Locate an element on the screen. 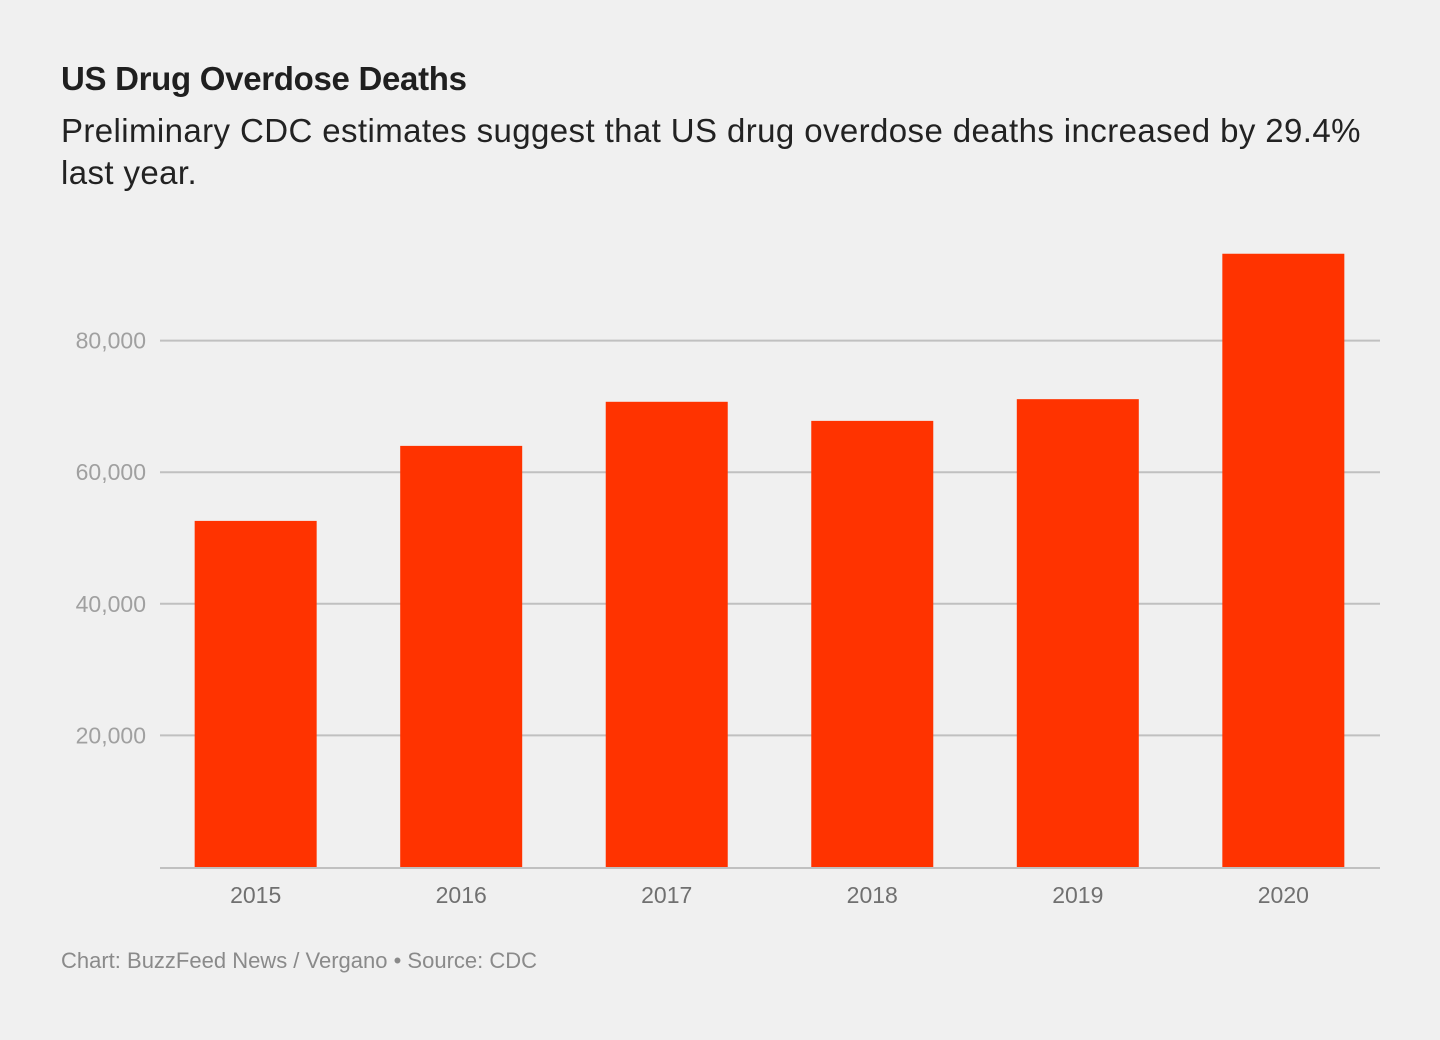 This screenshot has height=1040, width=1440. x-tick-label: 2017 is located at coordinates (666, 895).